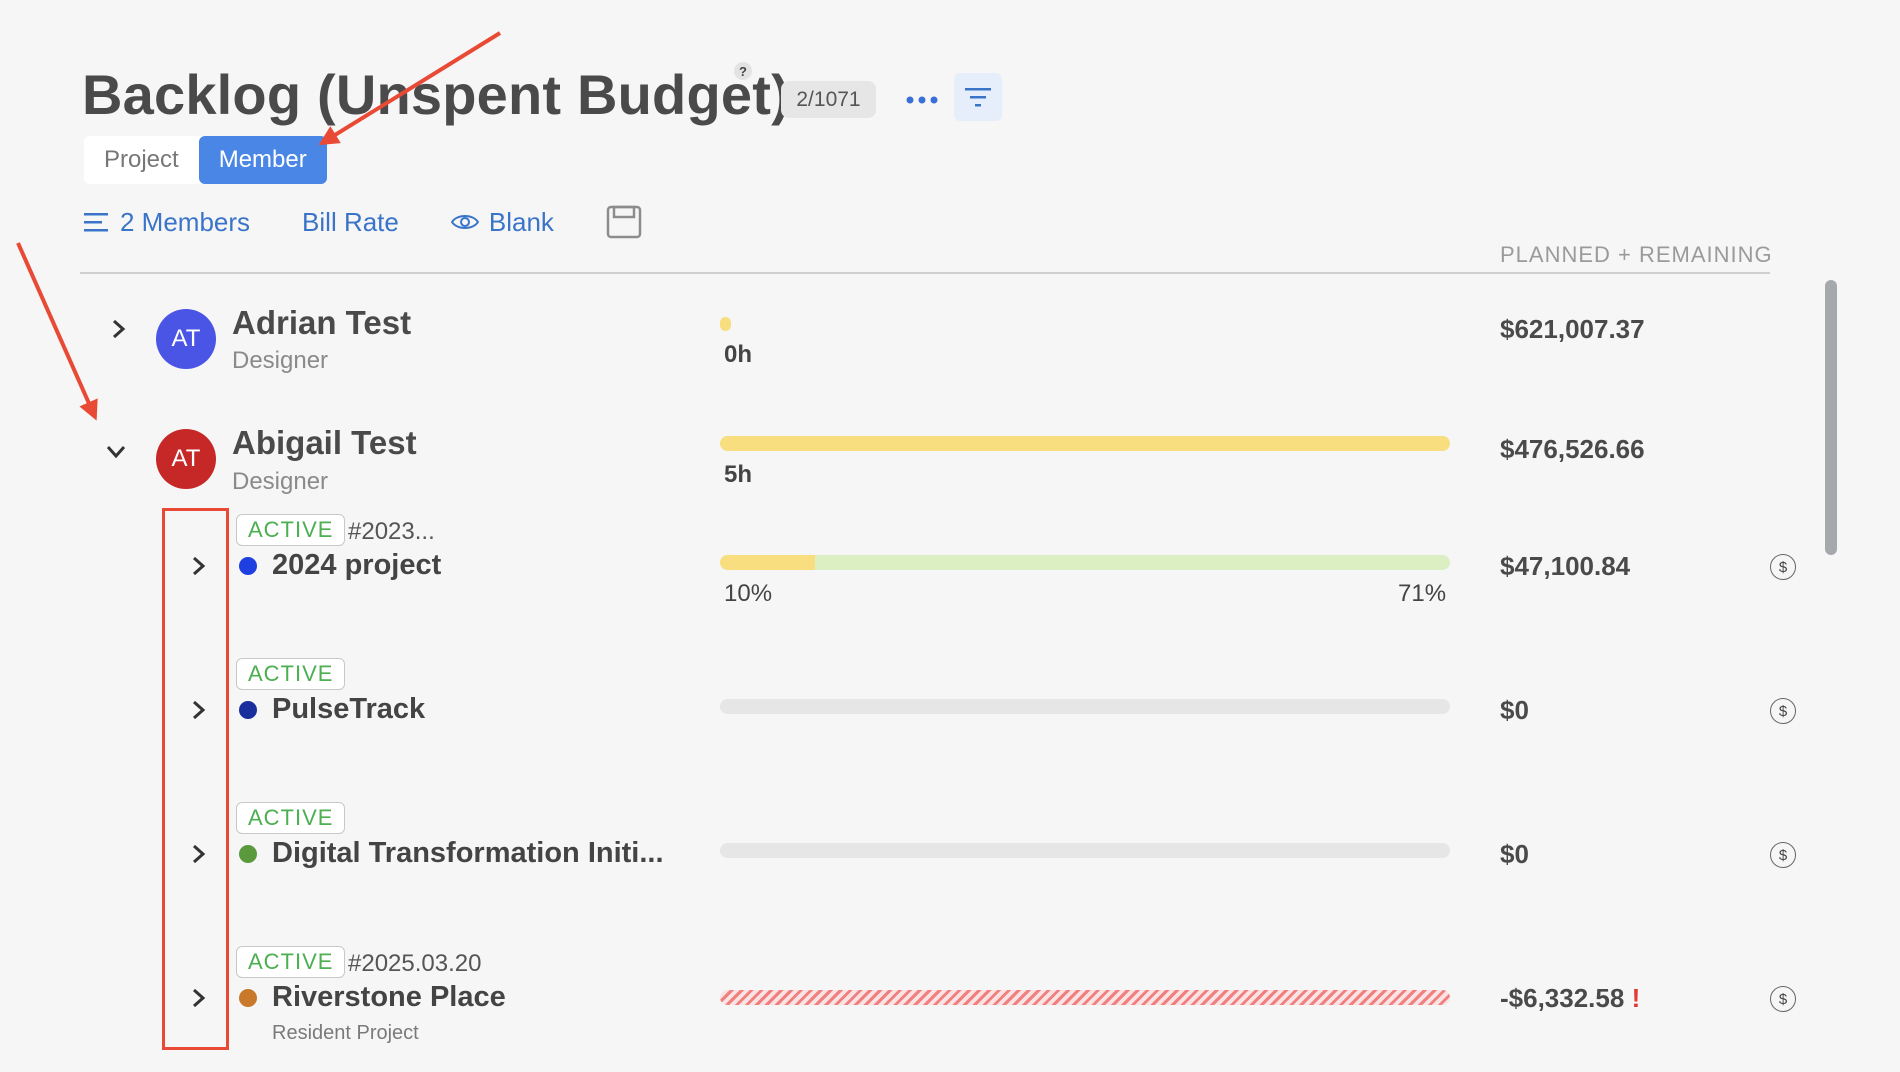 The height and width of the screenshot is (1072, 1900). Describe the element at coordinates (262, 160) in the screenshot. I see `toggle-member: Member` at that location.